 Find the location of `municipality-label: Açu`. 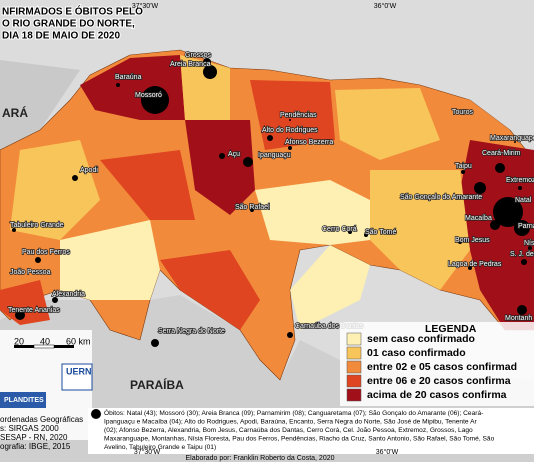

municipality-label: Açu is located at coordinates (234, 154).